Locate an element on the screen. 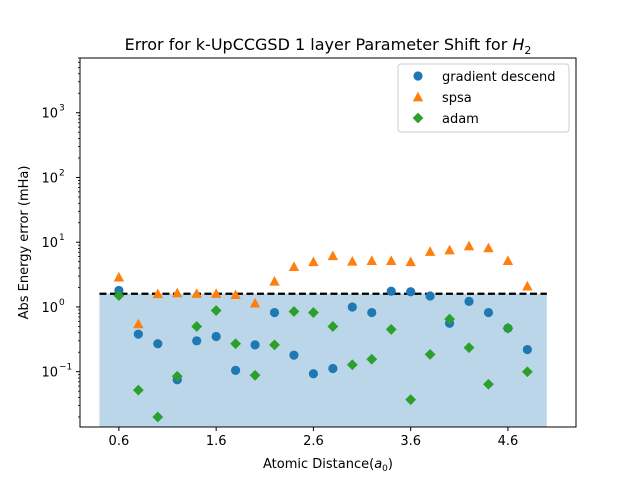 The image size is (640, 480). x-label-text: Atomic Distance( is located at coordinates (318, 464).